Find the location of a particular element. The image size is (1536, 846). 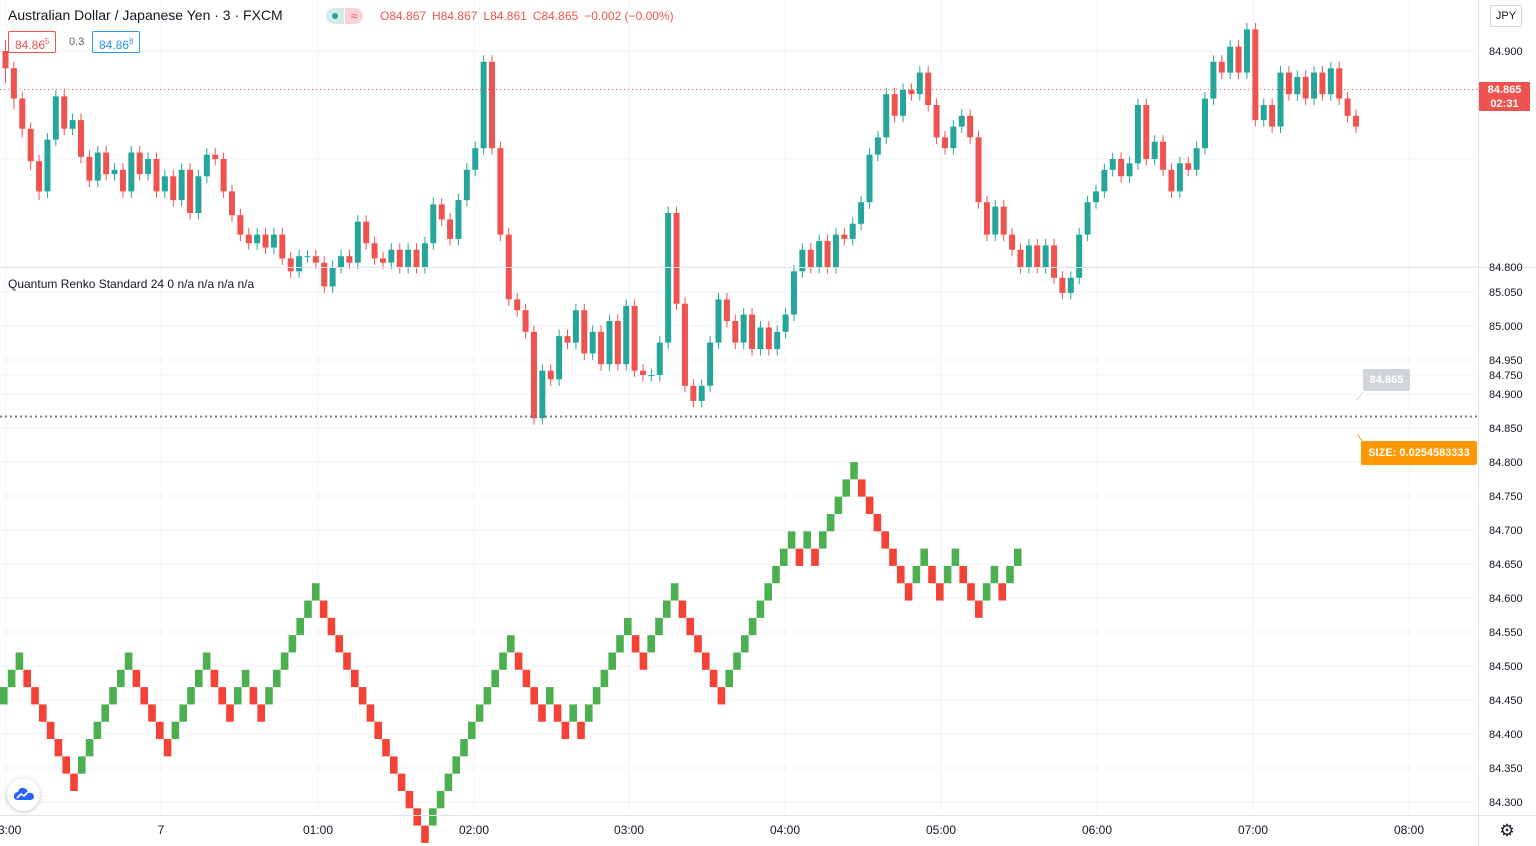

buy-price-button: 84.868 is located at coordinates (116, 42).